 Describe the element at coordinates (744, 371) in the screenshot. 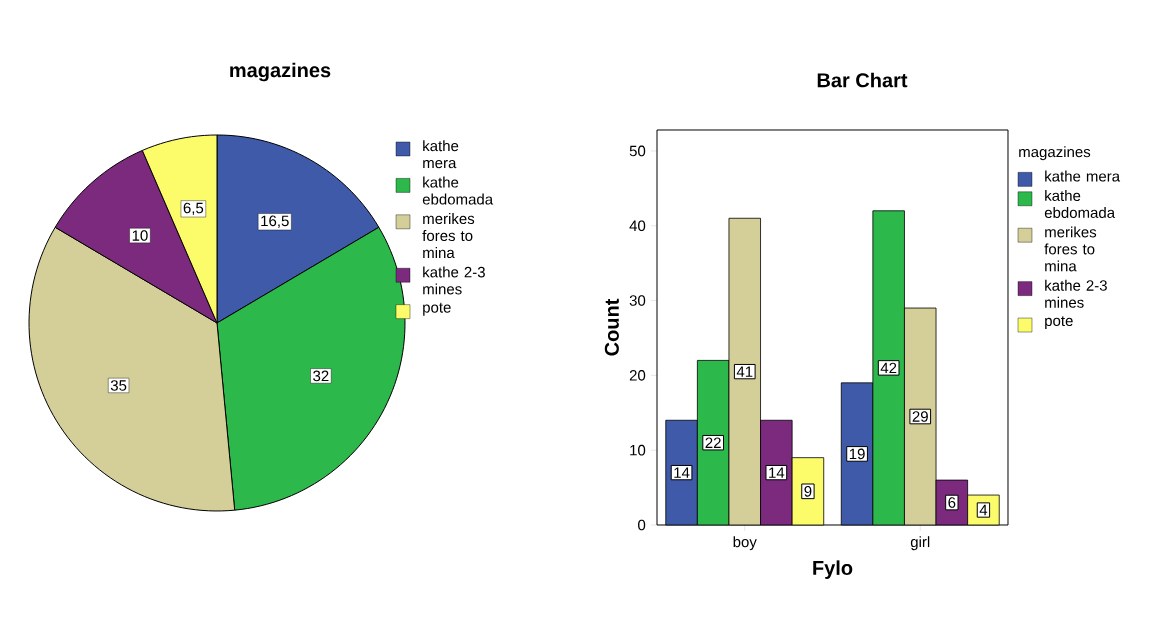

I see `data-label: 41` at that location.